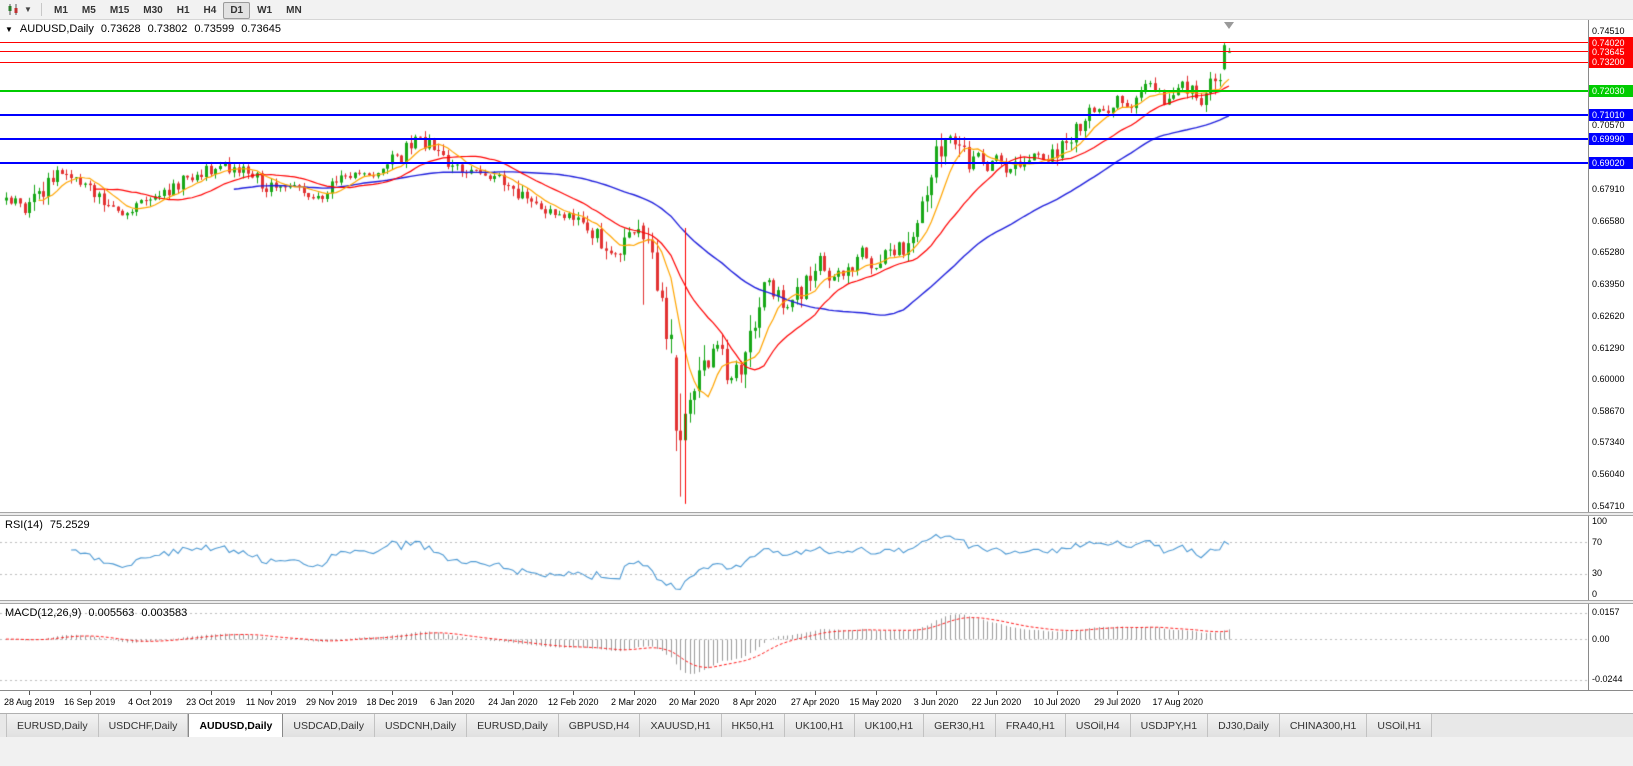  Describe the element at coordinates (1610, 558) in the screenshot. I see `rsi-axis: 100 70 30 0` at that location.